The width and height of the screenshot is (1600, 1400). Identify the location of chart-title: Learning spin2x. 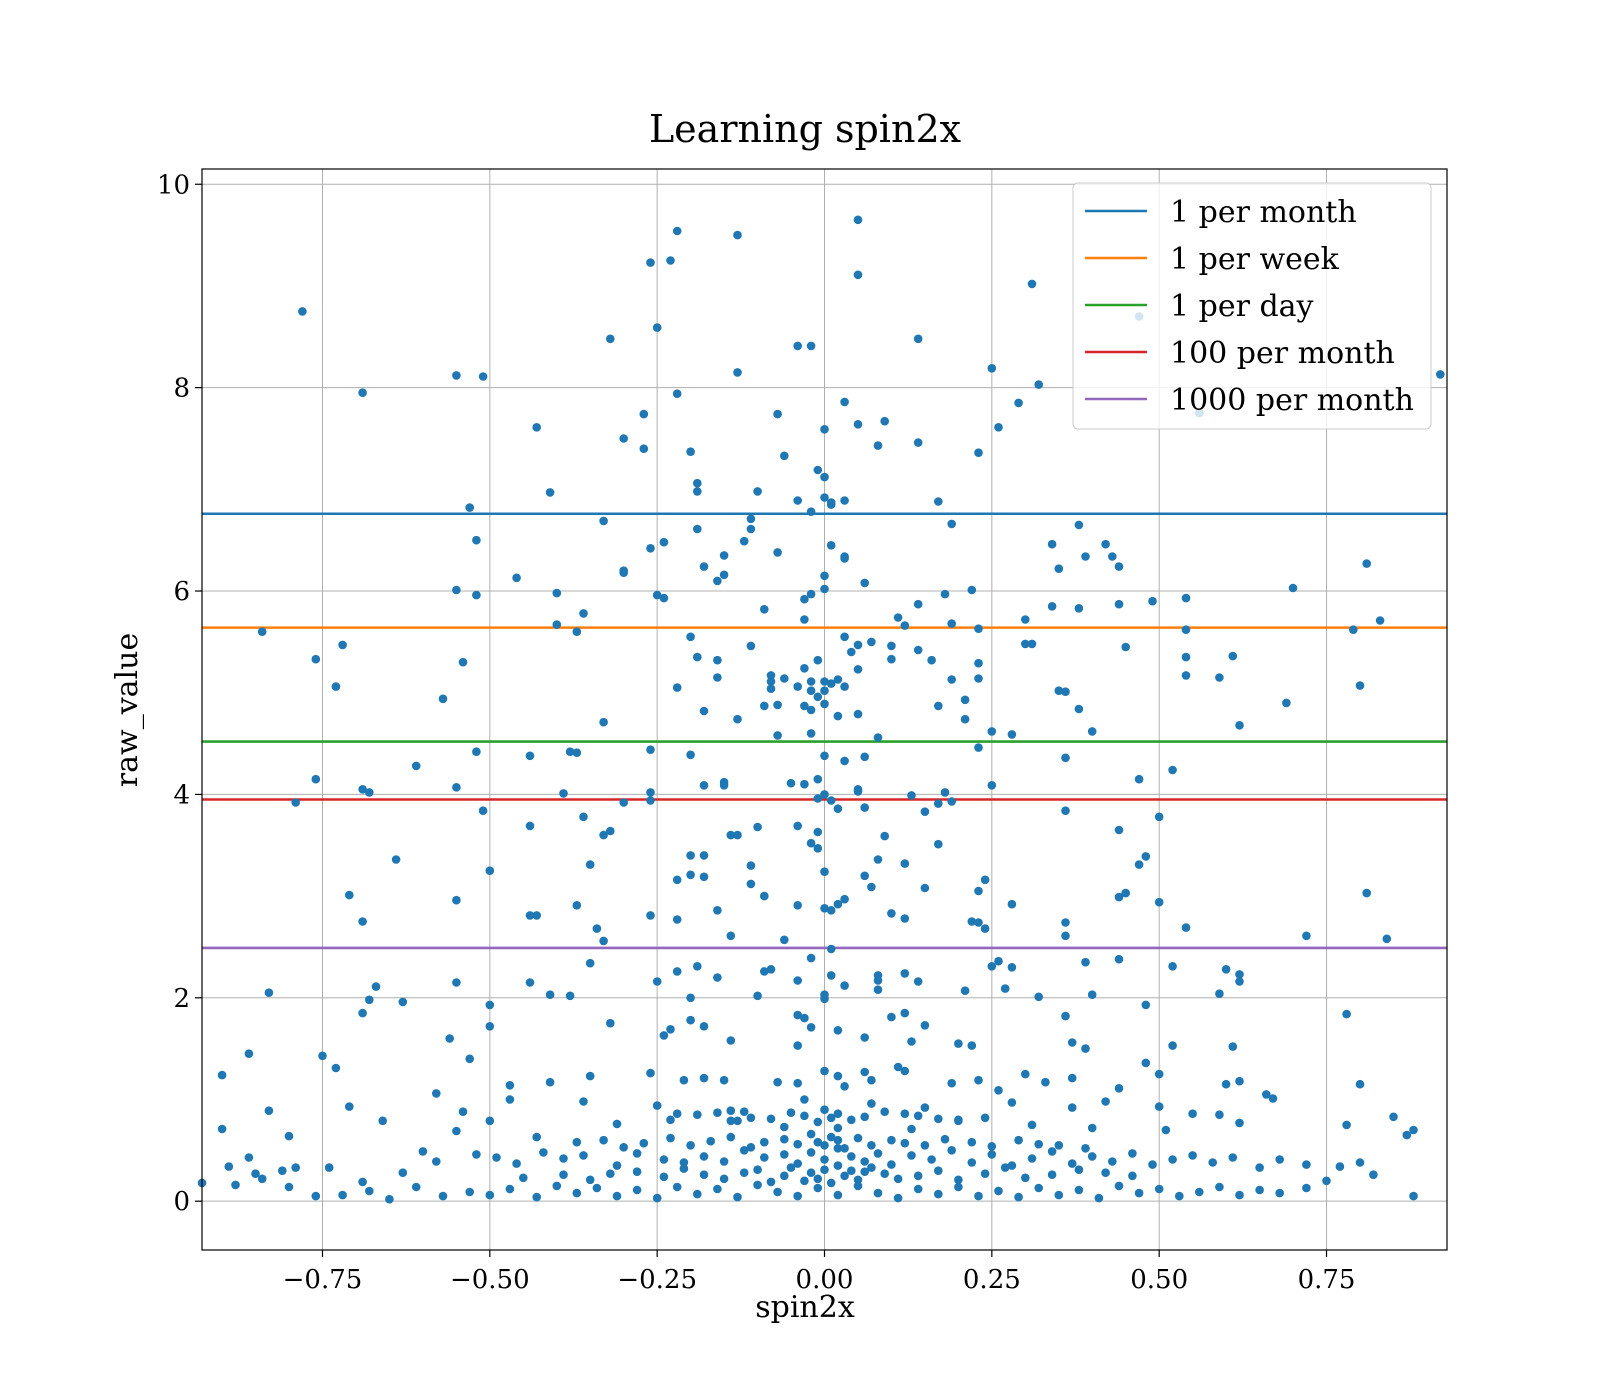
(805, 129).